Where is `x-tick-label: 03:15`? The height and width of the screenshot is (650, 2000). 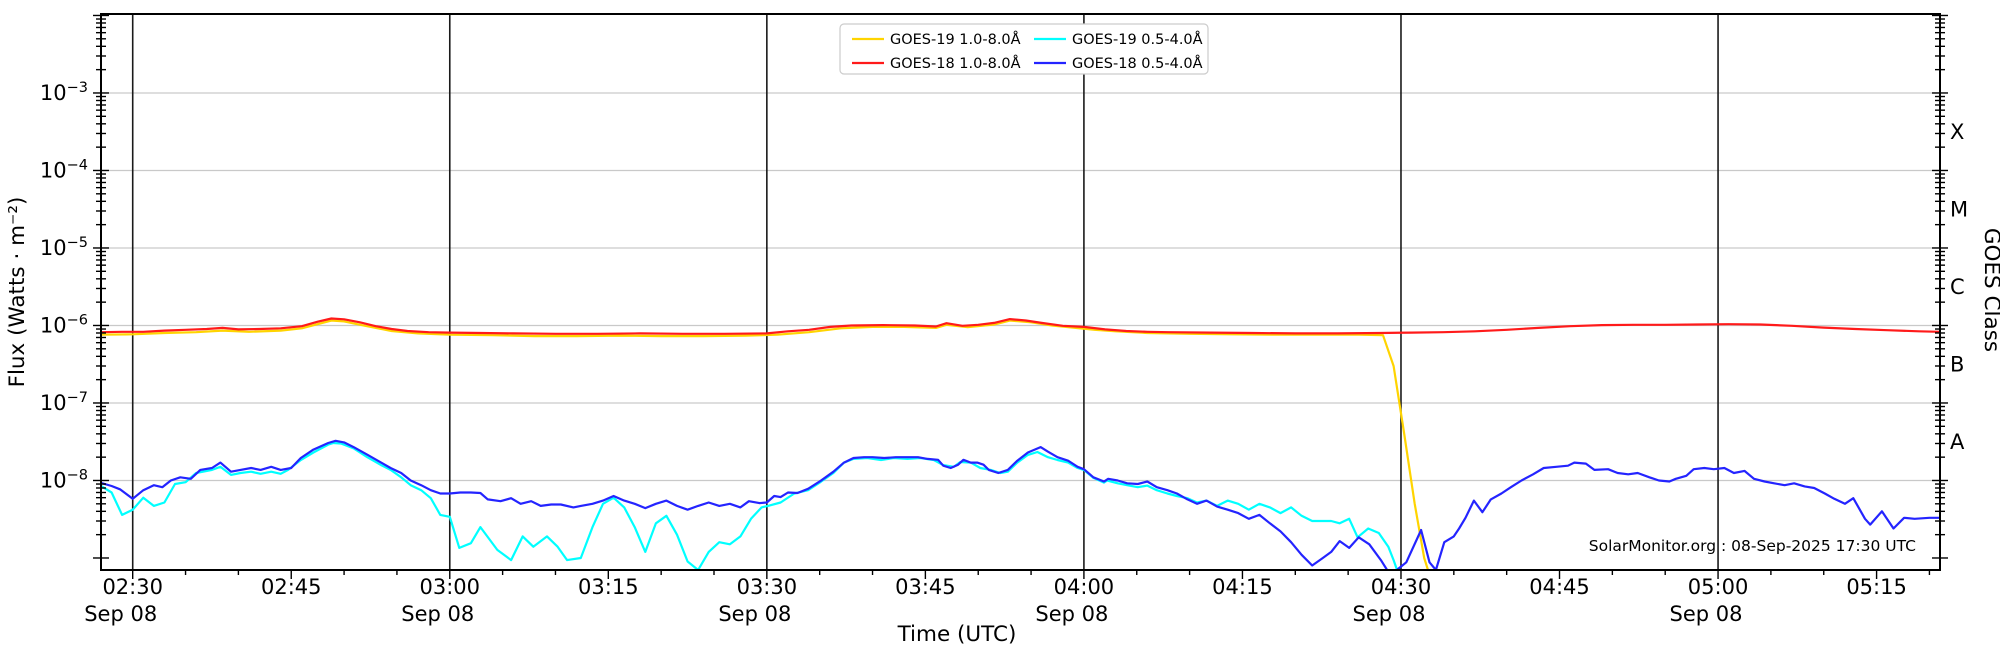 x-tick-label: 03:15 is located at coordinates (608, 587).